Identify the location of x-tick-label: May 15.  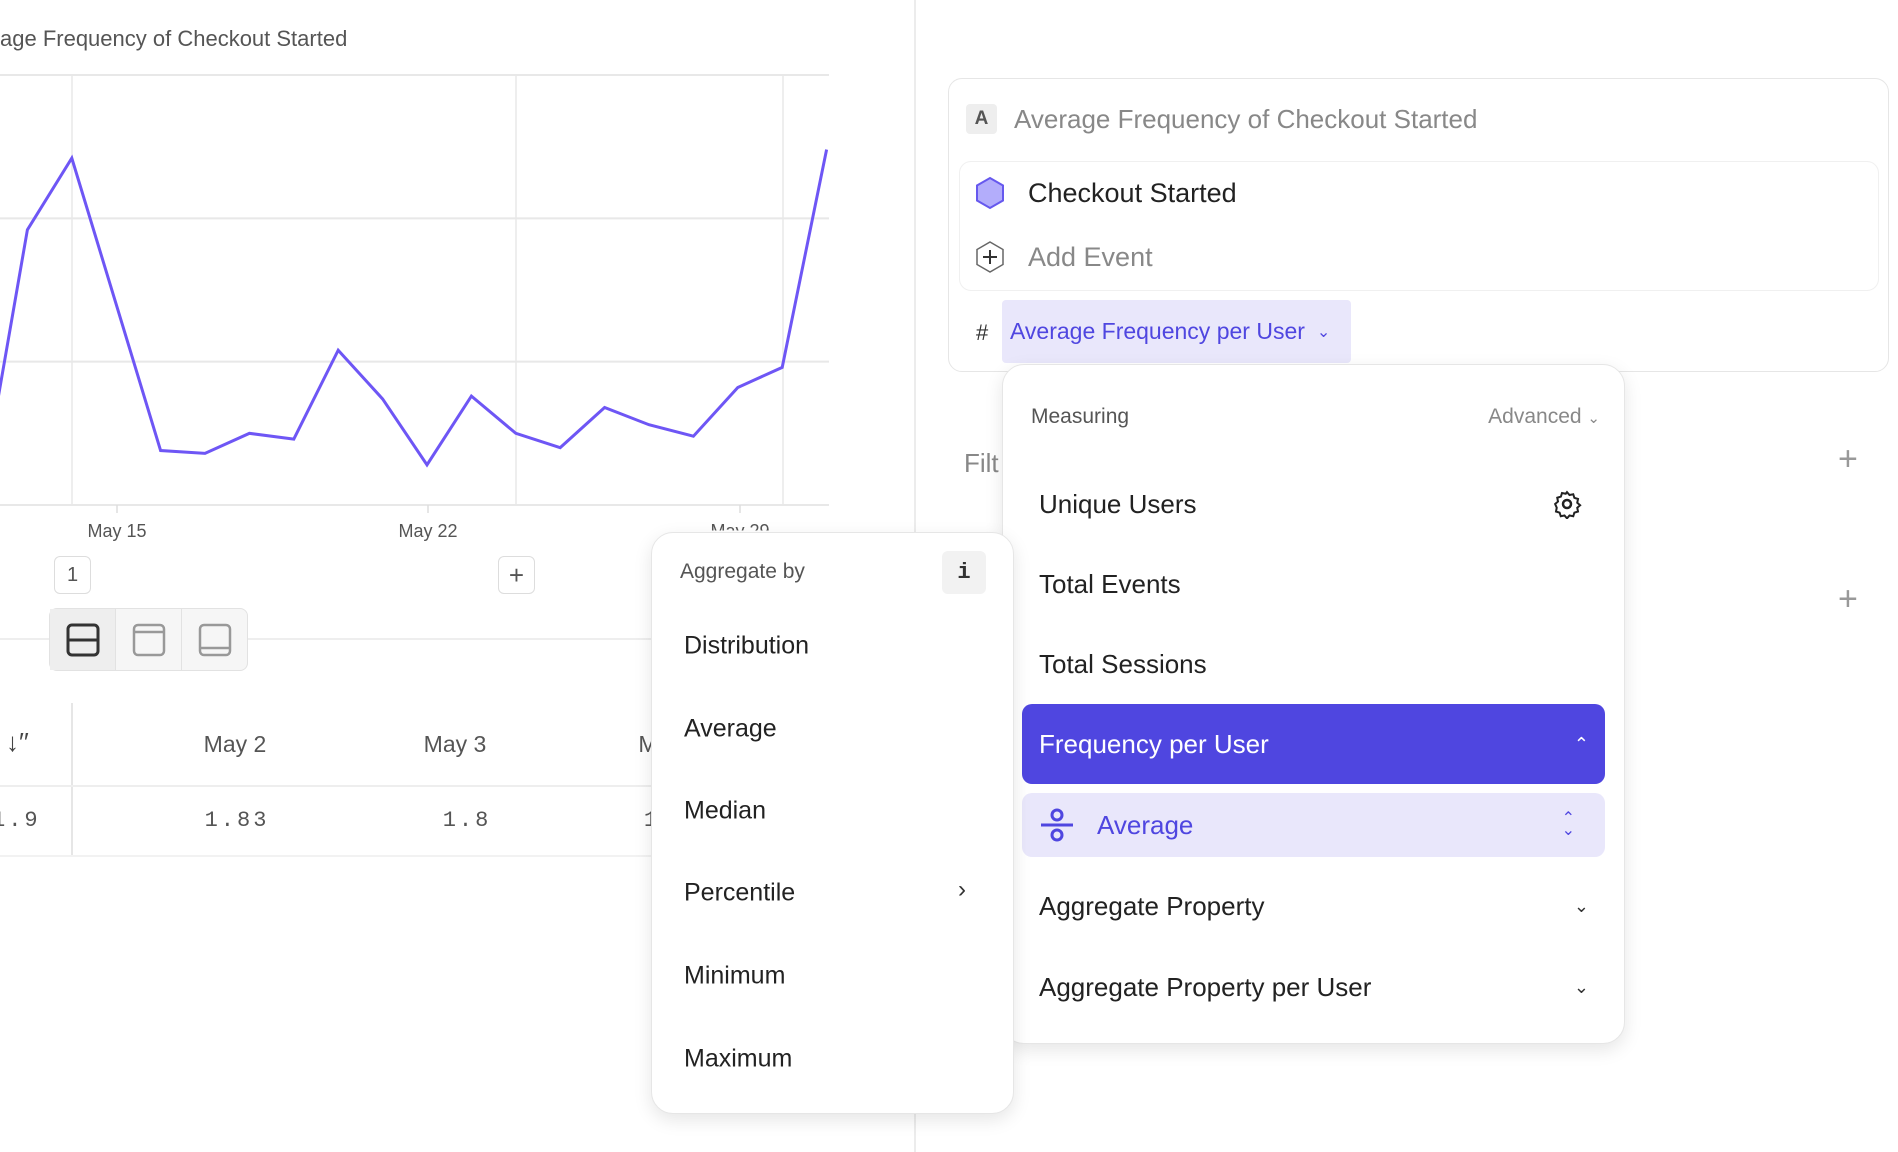
(117, 531).